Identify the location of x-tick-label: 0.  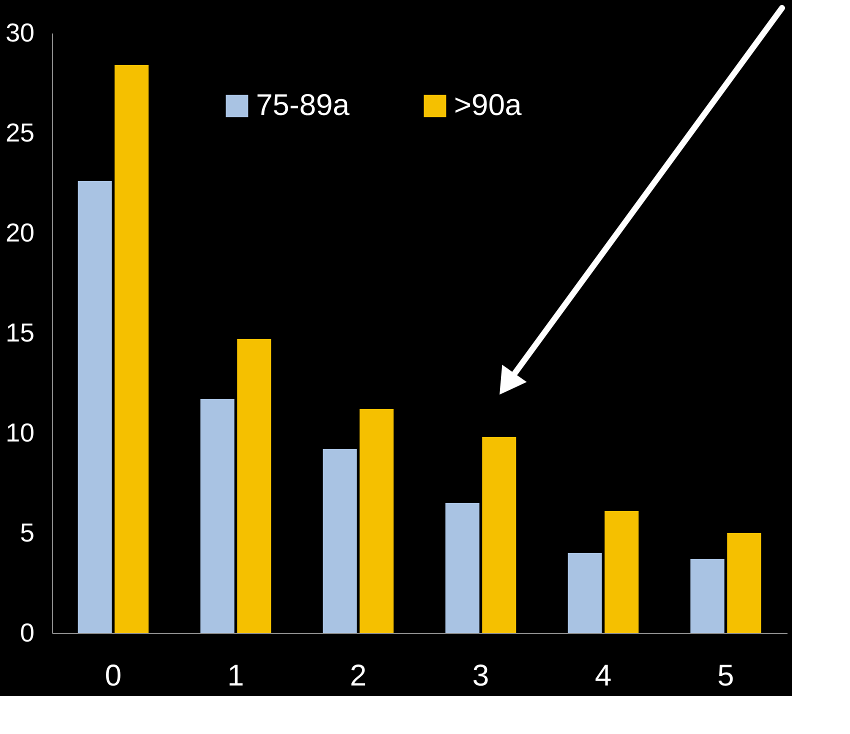
(113, 676).